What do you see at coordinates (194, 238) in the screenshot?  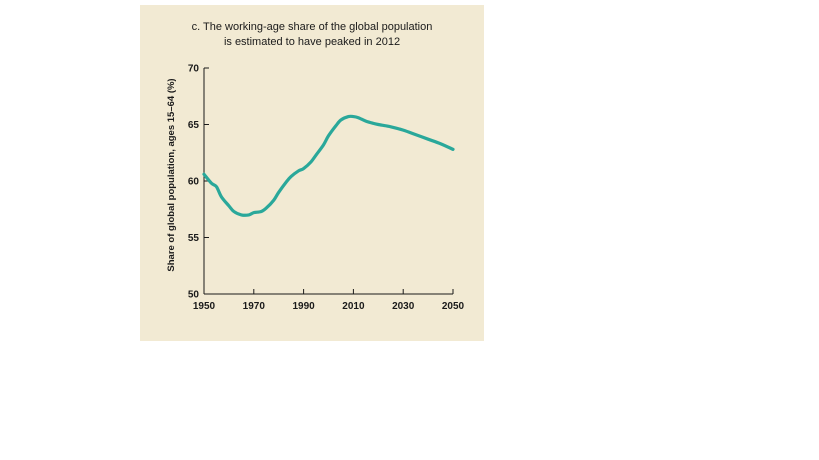 I see `y-tick-label: 55` at bounding box center [194, 238].